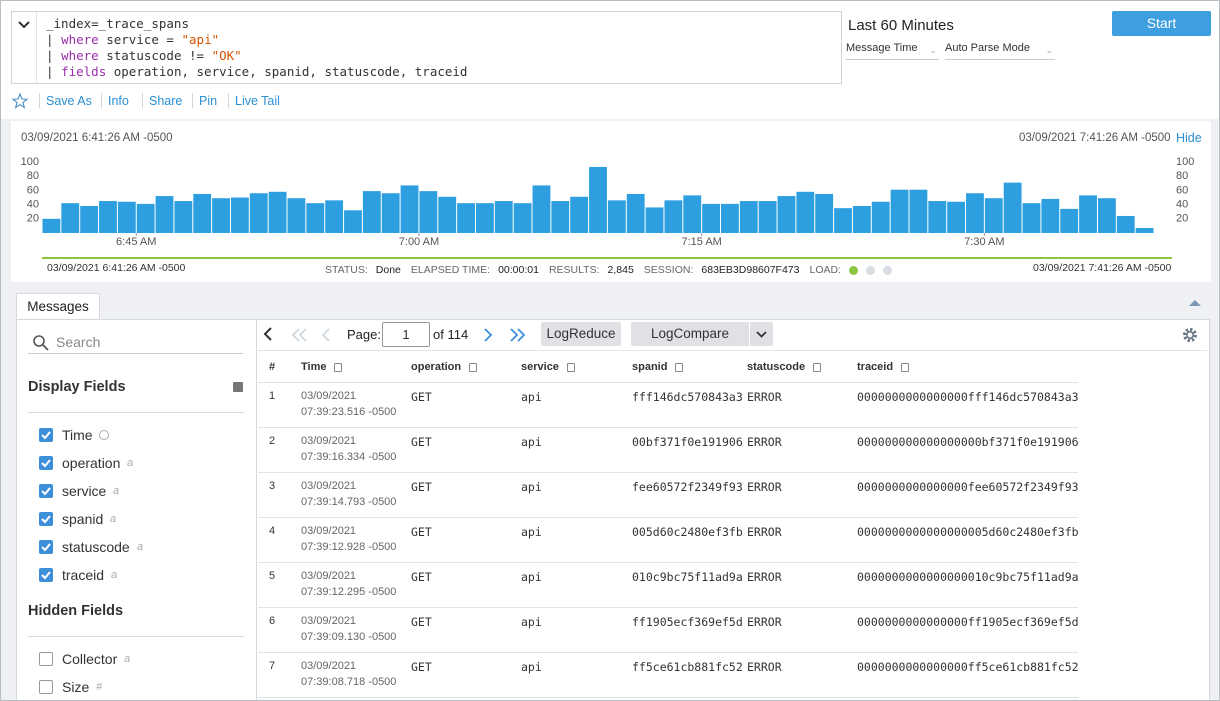  Describe the element at coordinates (581, 334) in the screenshot. I see `logreduce-button: LogReduce` at that location.